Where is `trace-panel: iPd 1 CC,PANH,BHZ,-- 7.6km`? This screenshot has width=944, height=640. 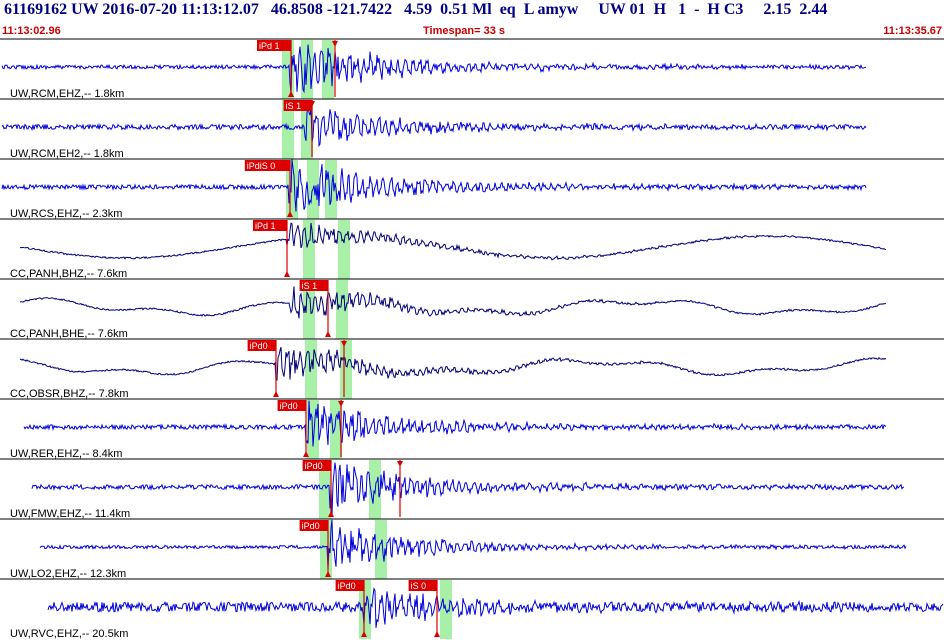
trace-panel: iPd 1 CC,PANH,BHZ,-- 7.6km is located at coordinates (472, 249).